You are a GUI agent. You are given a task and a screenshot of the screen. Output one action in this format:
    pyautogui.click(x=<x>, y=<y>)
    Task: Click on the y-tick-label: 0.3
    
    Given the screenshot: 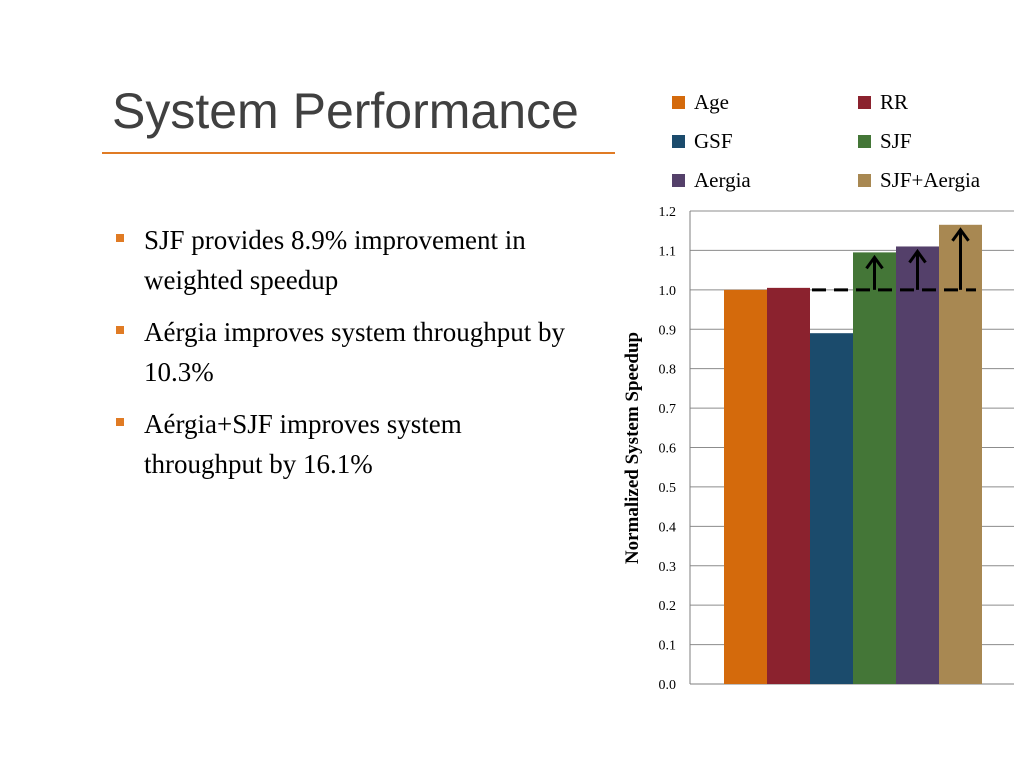 What is the action you would take?
    pyautogui.click(x=668, y=567)
    